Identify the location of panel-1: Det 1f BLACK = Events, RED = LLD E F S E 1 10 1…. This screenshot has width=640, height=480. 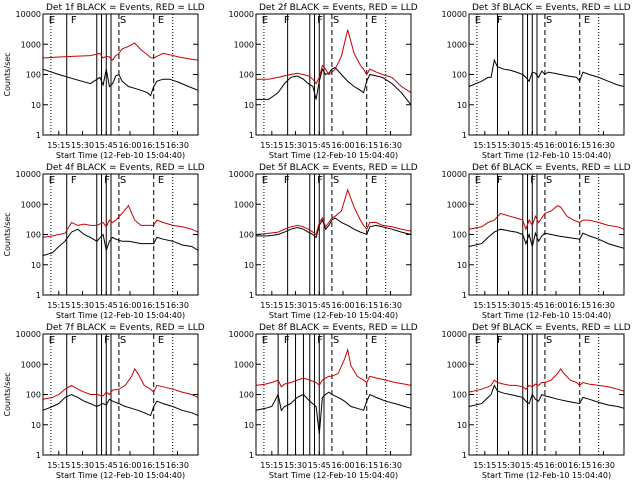
(104, 81).